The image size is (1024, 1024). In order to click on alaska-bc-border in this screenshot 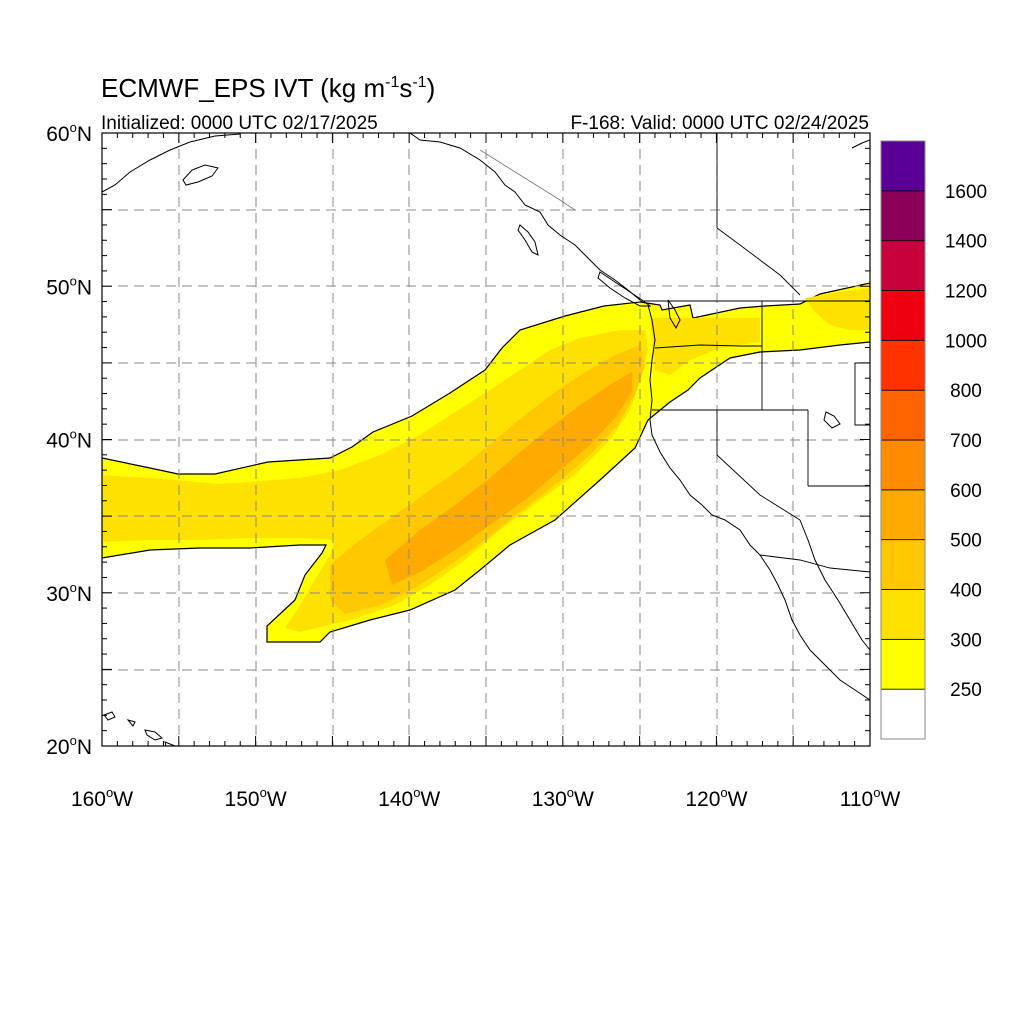, I will do `click(527, 180)`.